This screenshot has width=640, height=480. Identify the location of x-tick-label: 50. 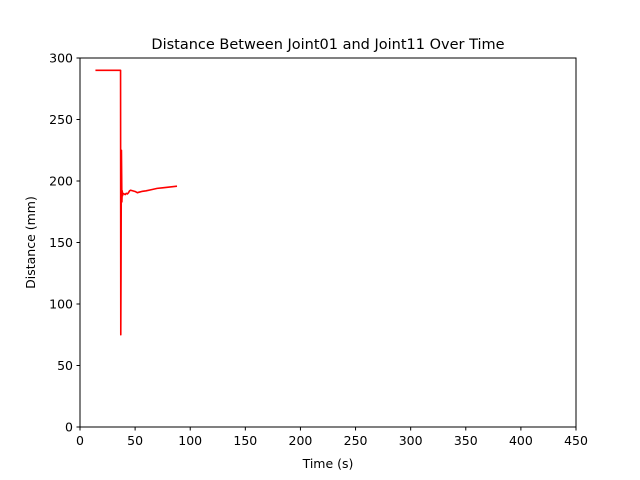
(135, 440).